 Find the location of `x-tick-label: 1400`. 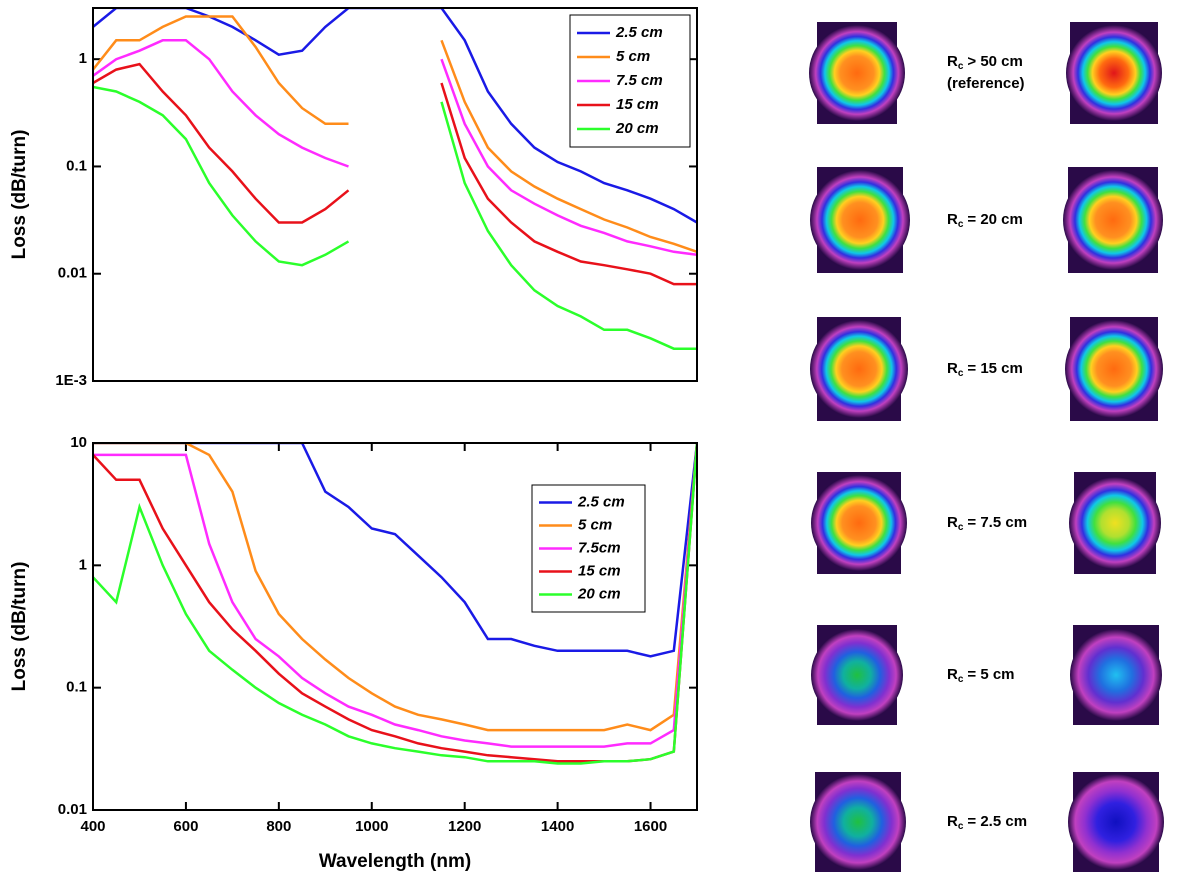

x-tick-label: 1400 is located at coordinates (557, 826).